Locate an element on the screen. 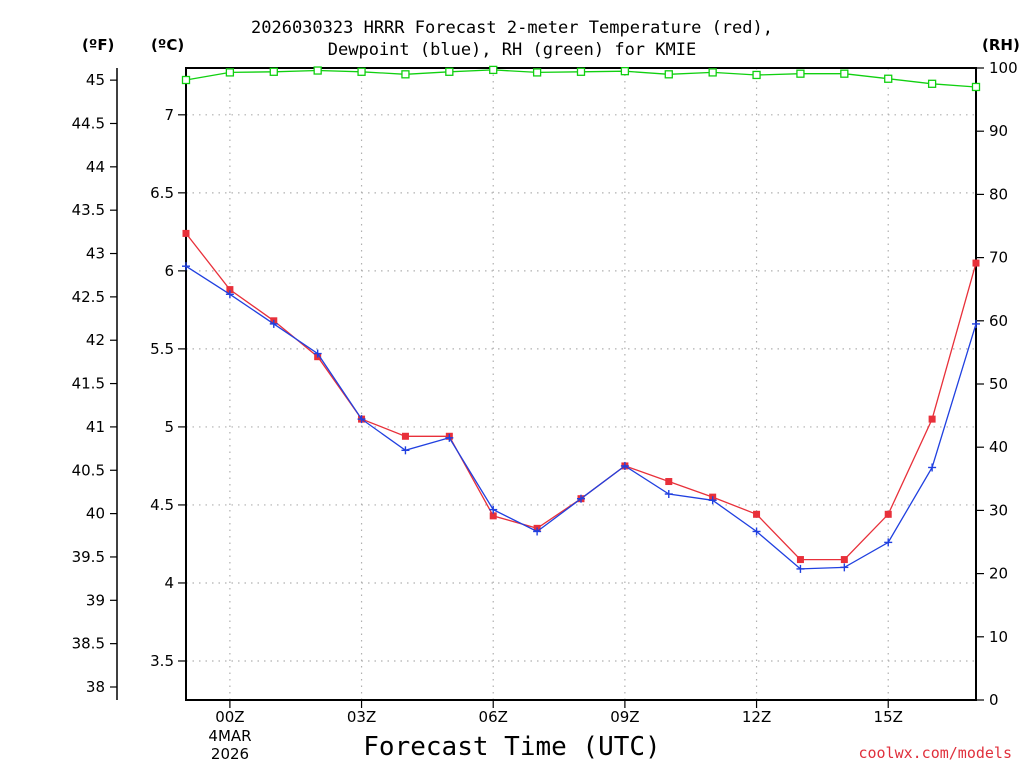 The image size is (1024, 768). celsius-tick-label-5.5: 5.5 is located at coordinates (162, 349).